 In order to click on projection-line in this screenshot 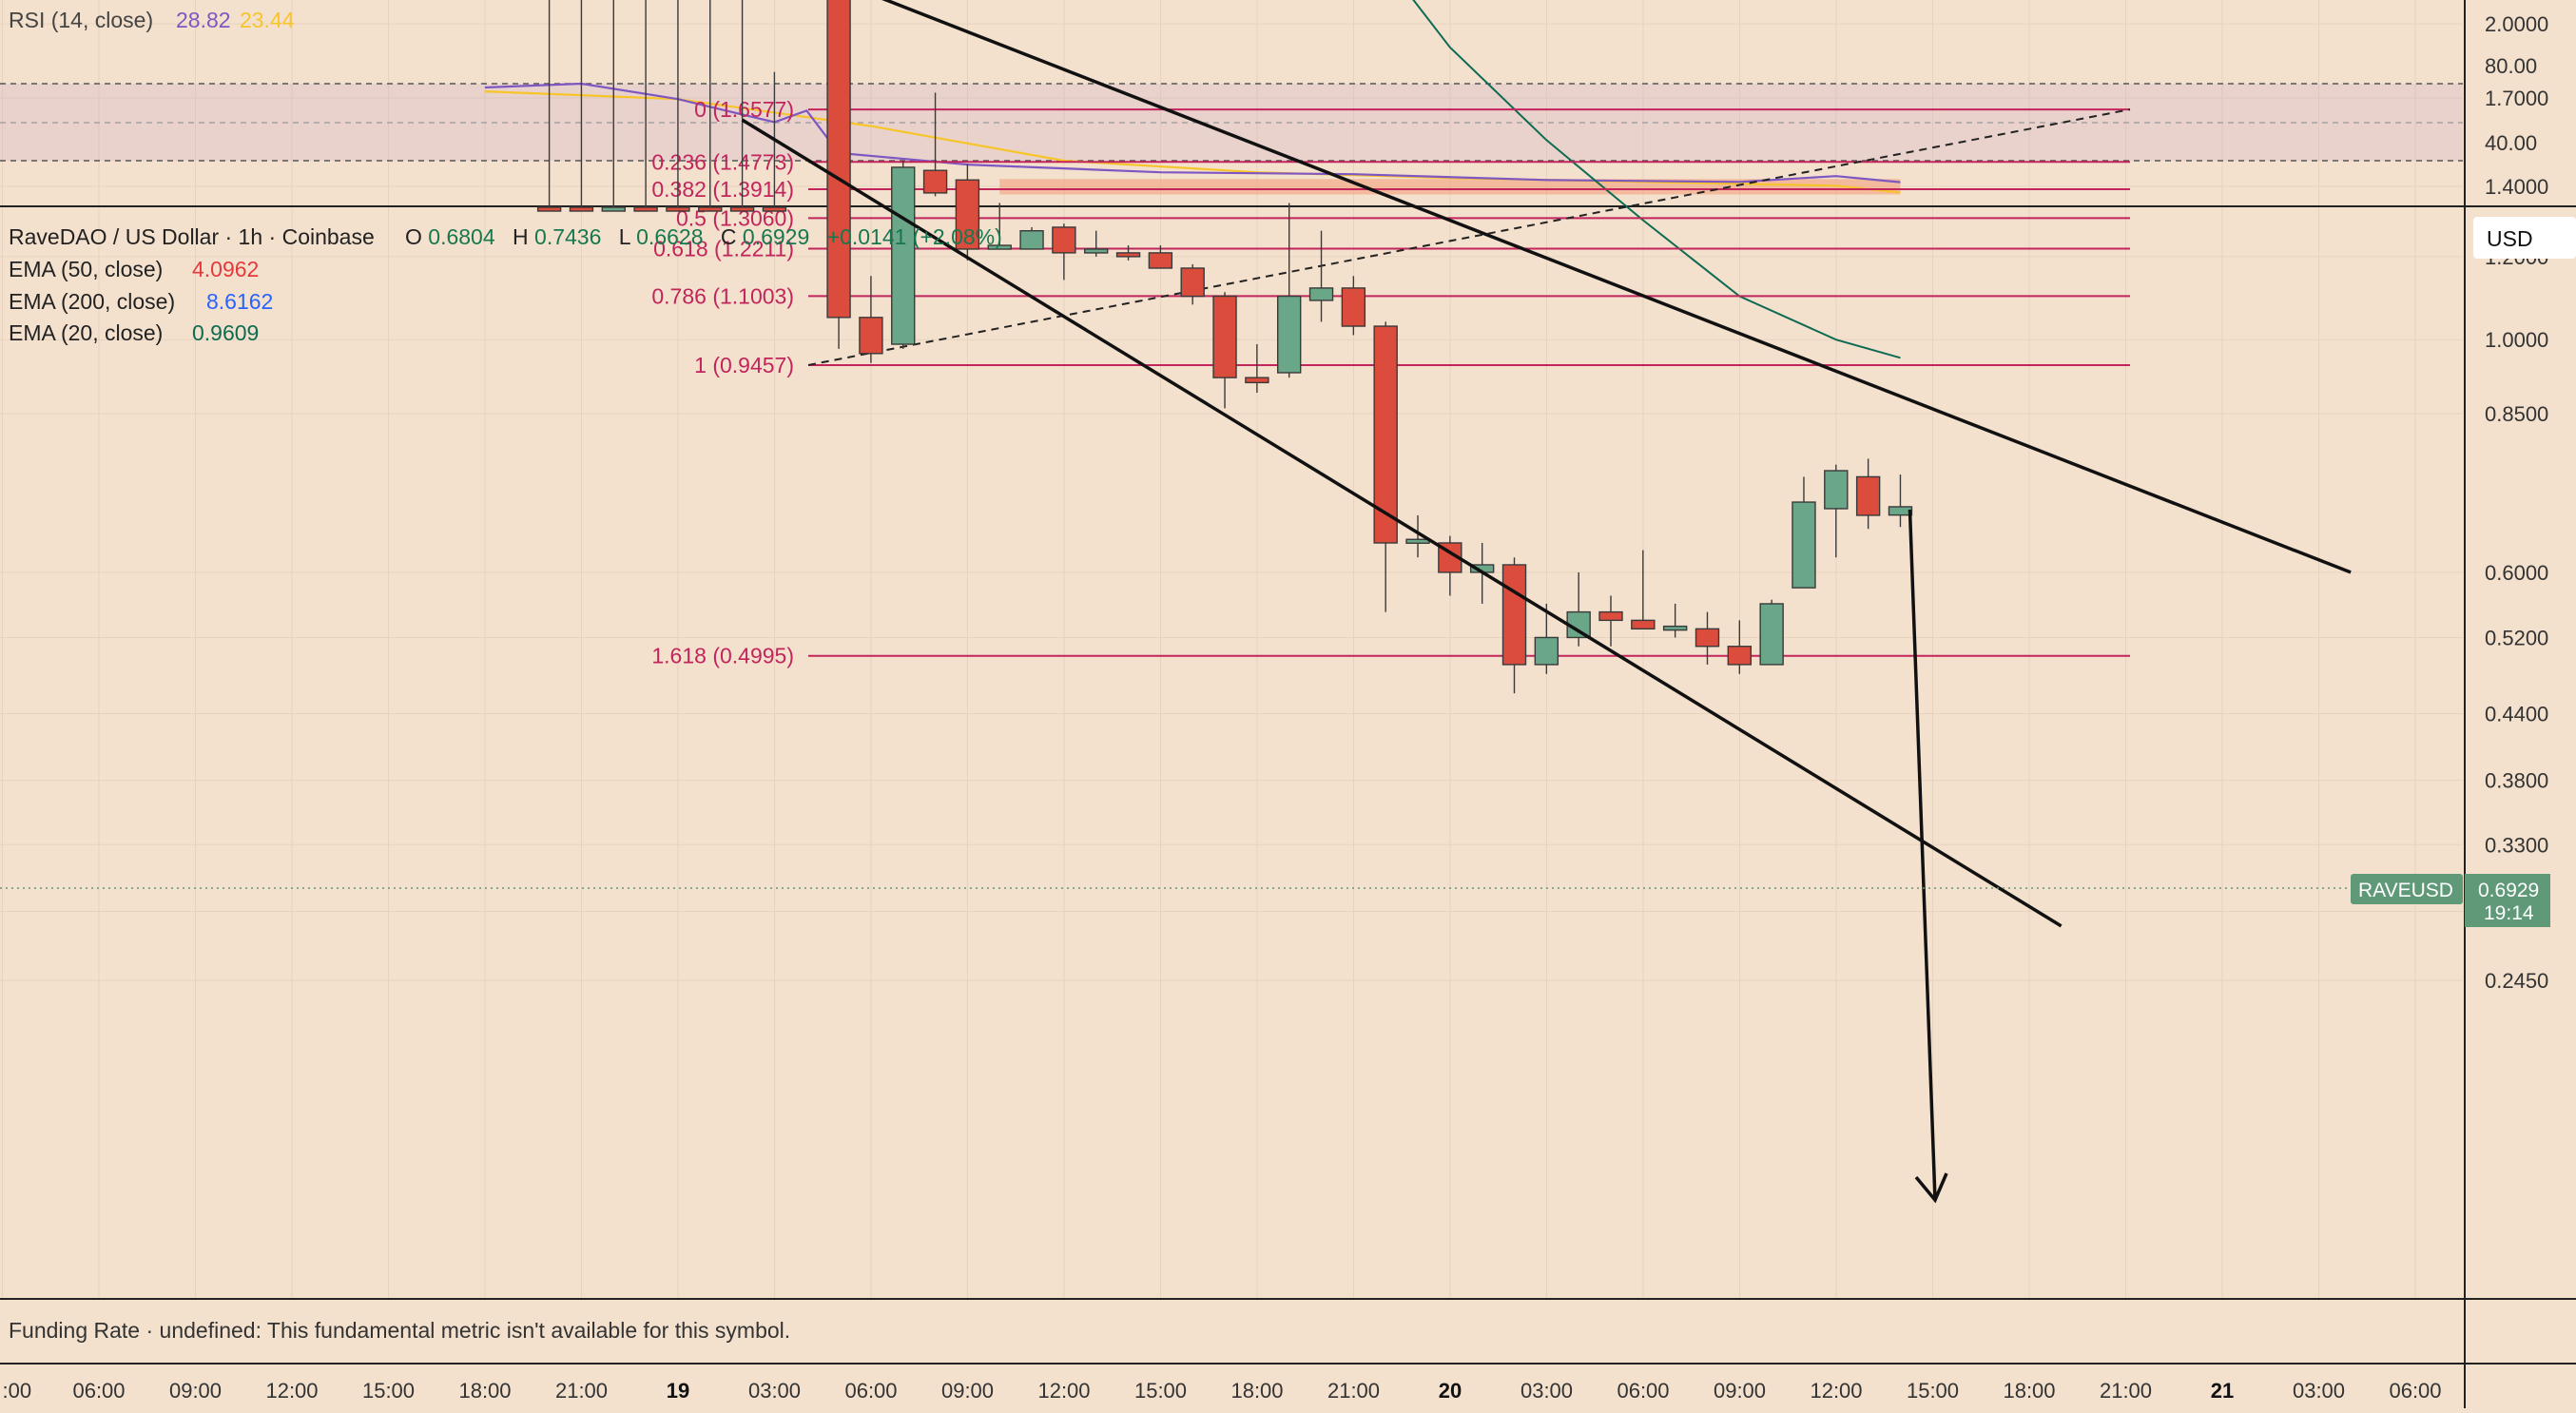, I will do `click(1922, 855)`.